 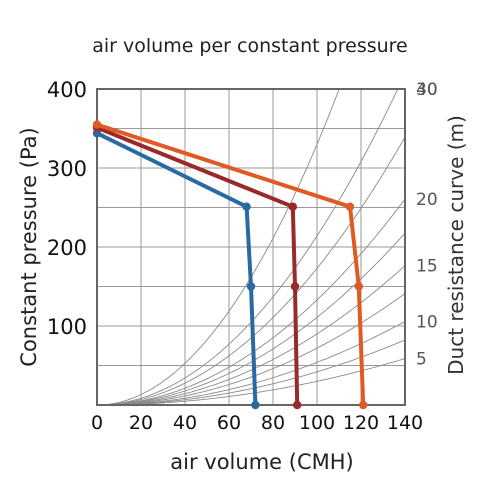 What do you see at coordinates (67, 208) in the screenshot?
I see `y-tick-labels: 100 200 300 400` at bounding box center [67, 208].